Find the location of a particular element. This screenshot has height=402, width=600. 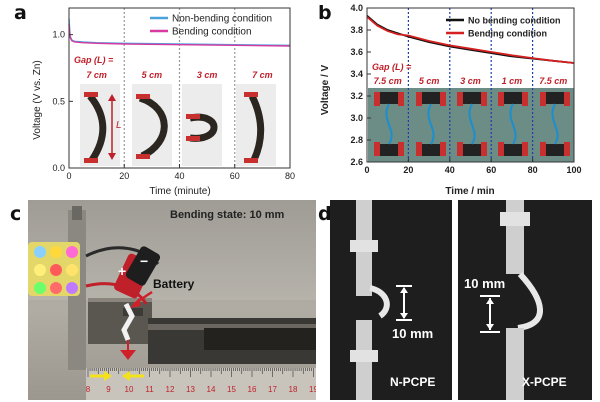

chart-a-ylabel: Voltage (V vs. Zn) is located at coordinates (37, 99).